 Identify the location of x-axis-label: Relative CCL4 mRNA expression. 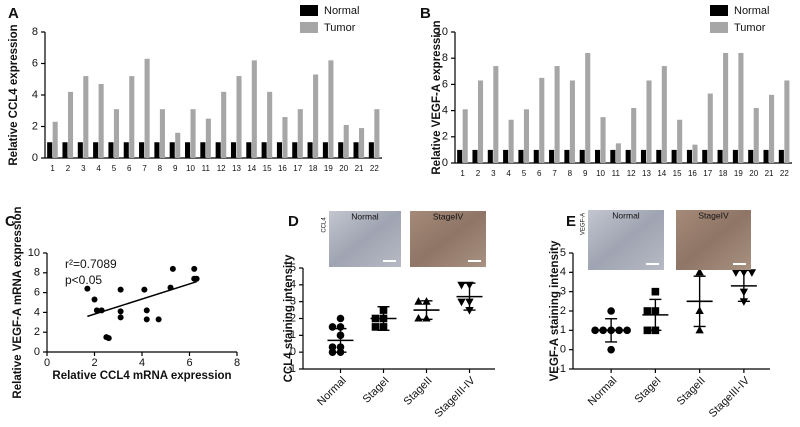
(141, 376).